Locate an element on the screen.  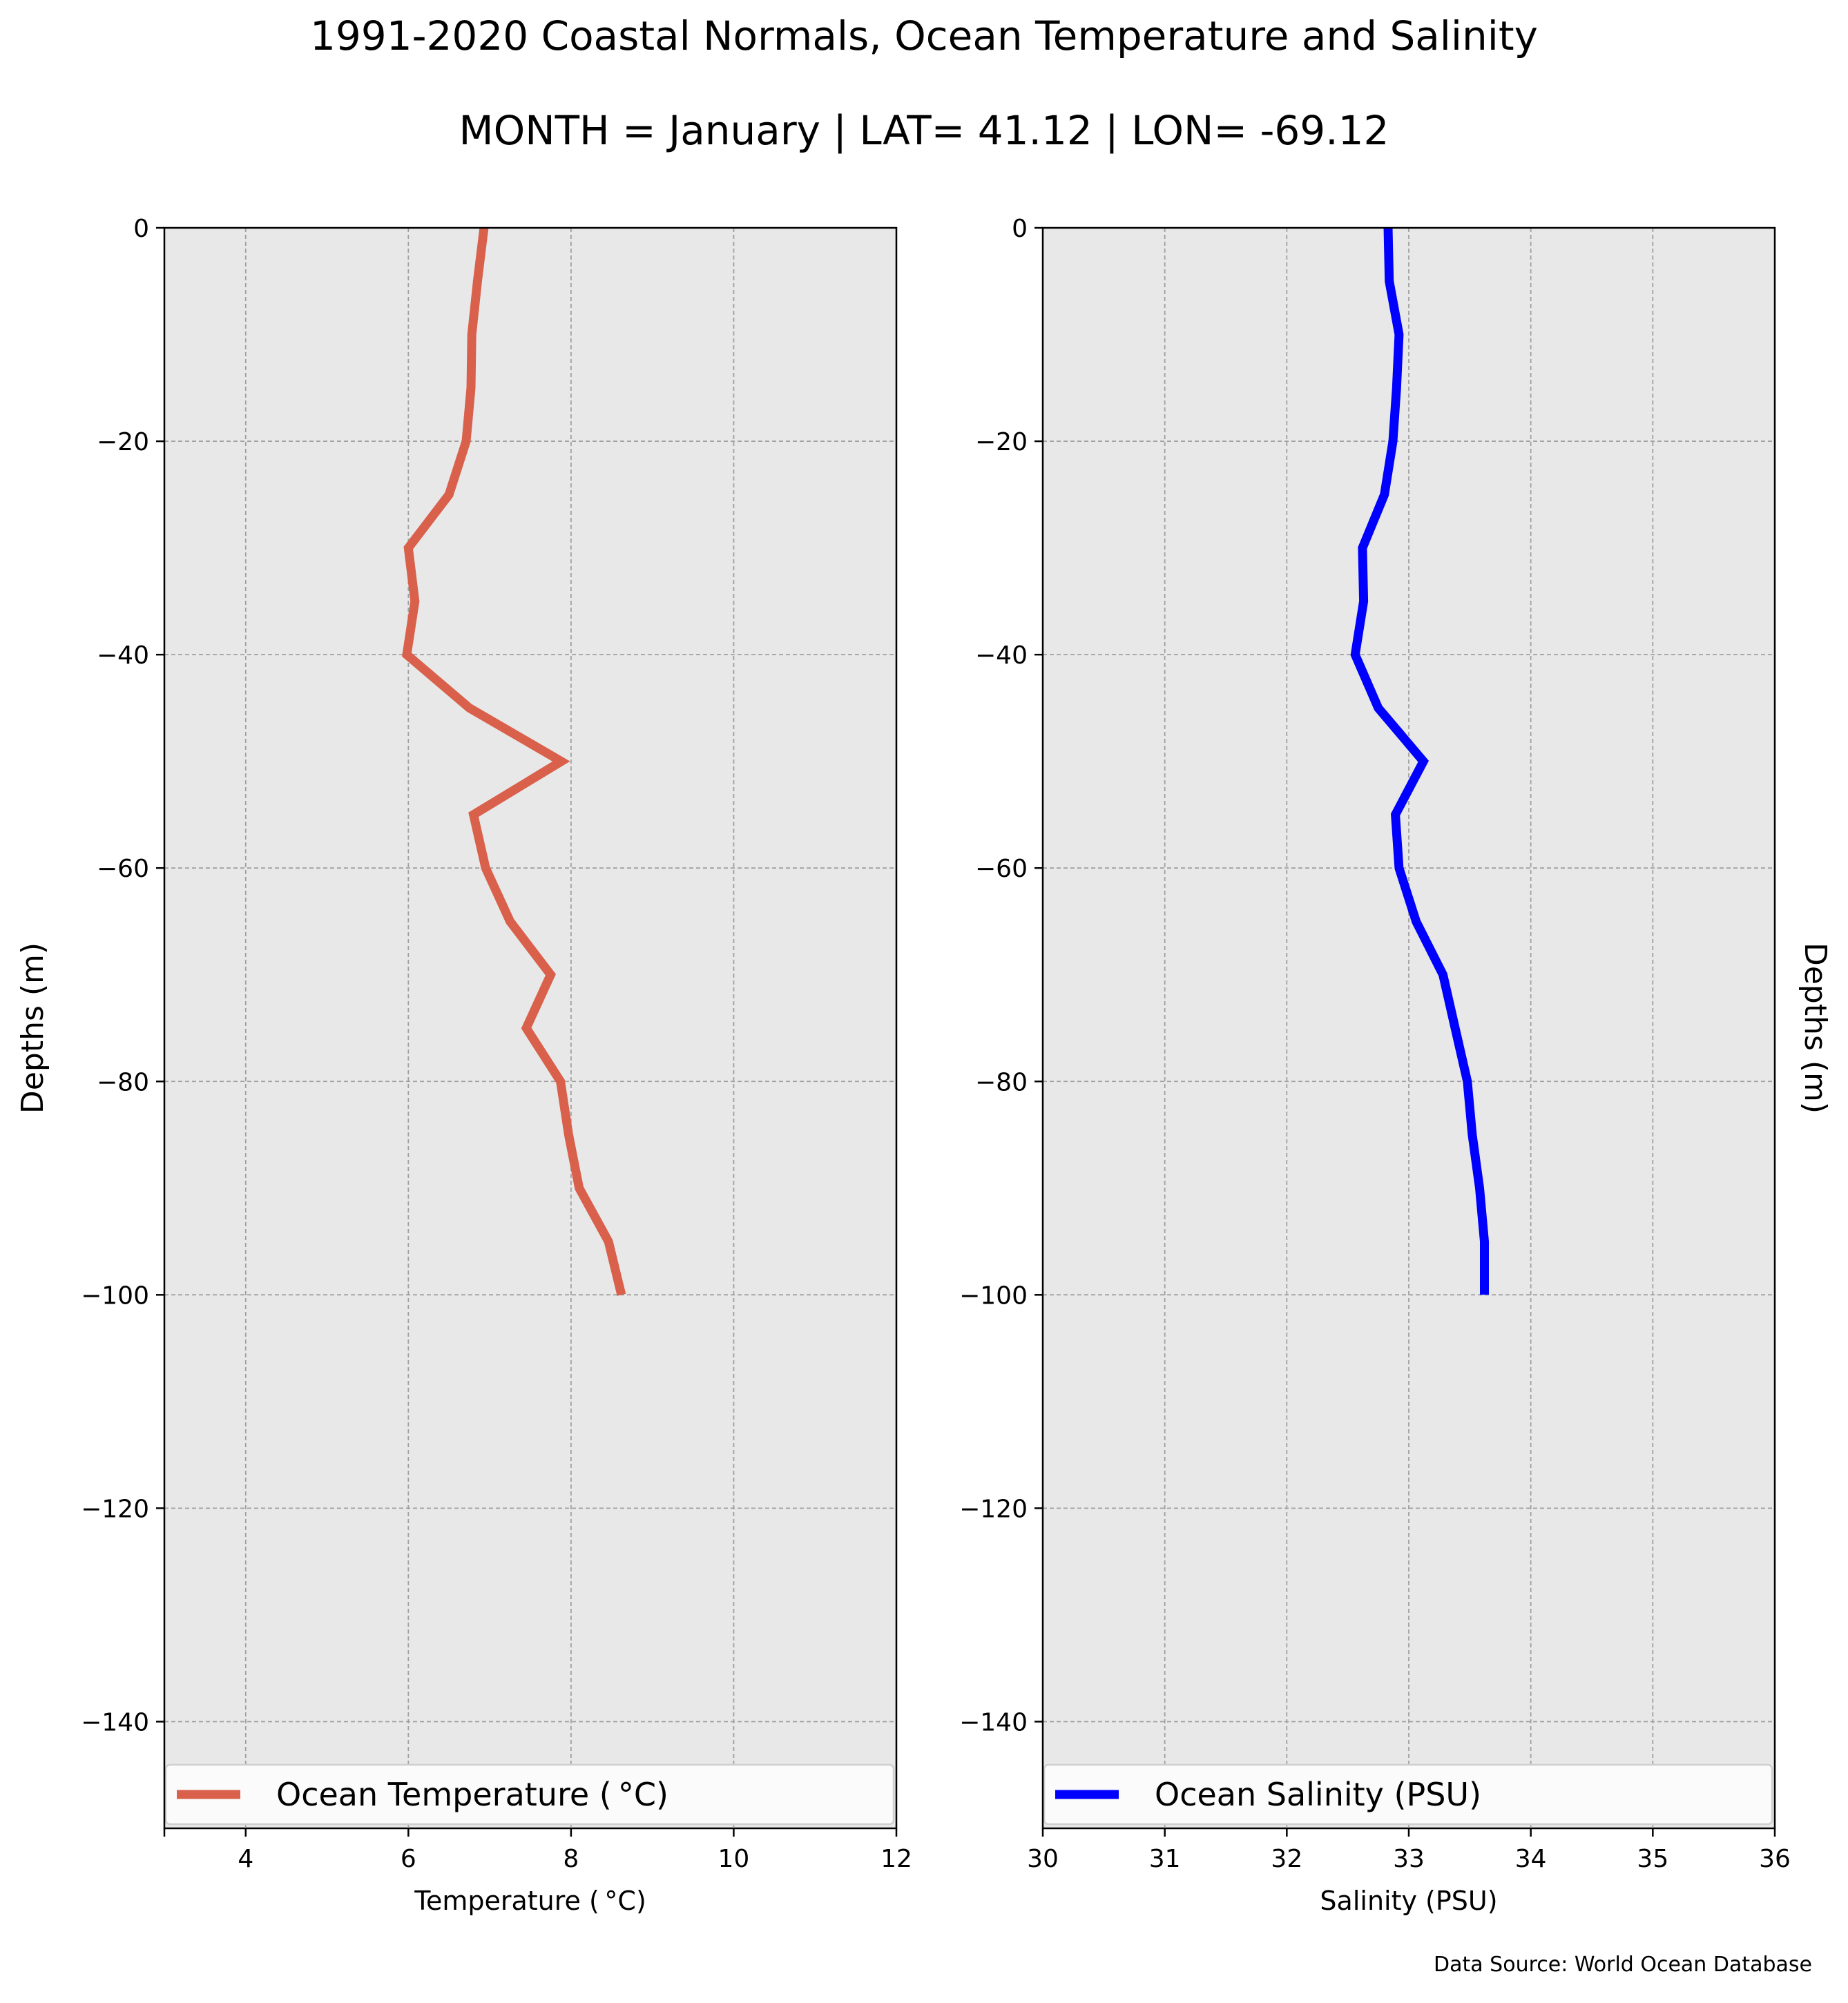
sal-xtick-label: 36 is located at coordinates (1775, 1859).